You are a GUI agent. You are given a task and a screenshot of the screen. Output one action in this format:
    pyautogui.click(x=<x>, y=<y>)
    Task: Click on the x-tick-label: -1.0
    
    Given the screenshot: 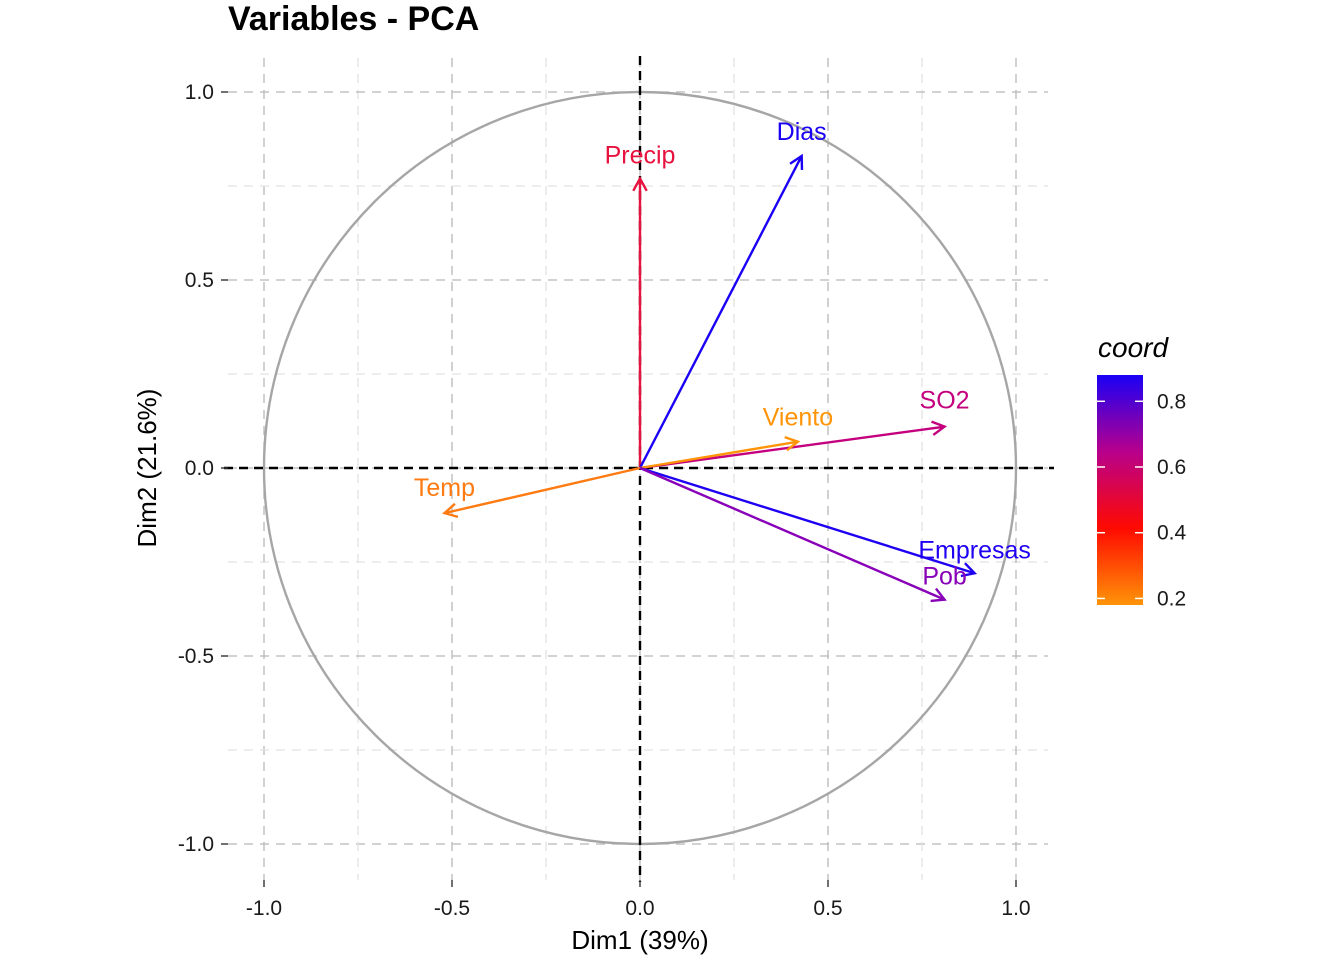 What is the action you would take?
    pyautogui.click(x=264, y=908)
    